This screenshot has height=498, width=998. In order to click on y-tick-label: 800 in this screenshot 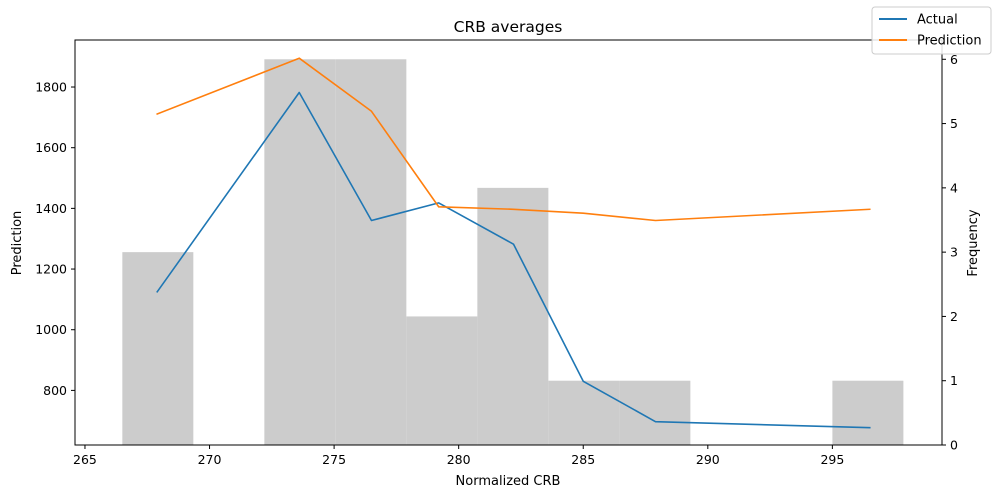, I will do `click(55, 390)`.